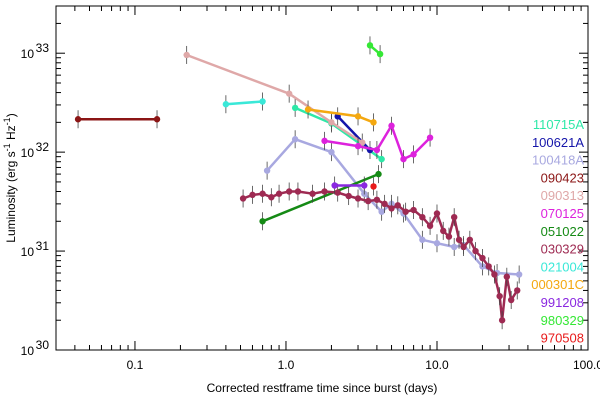 This screenshot has height=402, width=600. Describe the element at coordinates (562, 302) in the screenshot. I see `legend-entry: 991208` at that location.